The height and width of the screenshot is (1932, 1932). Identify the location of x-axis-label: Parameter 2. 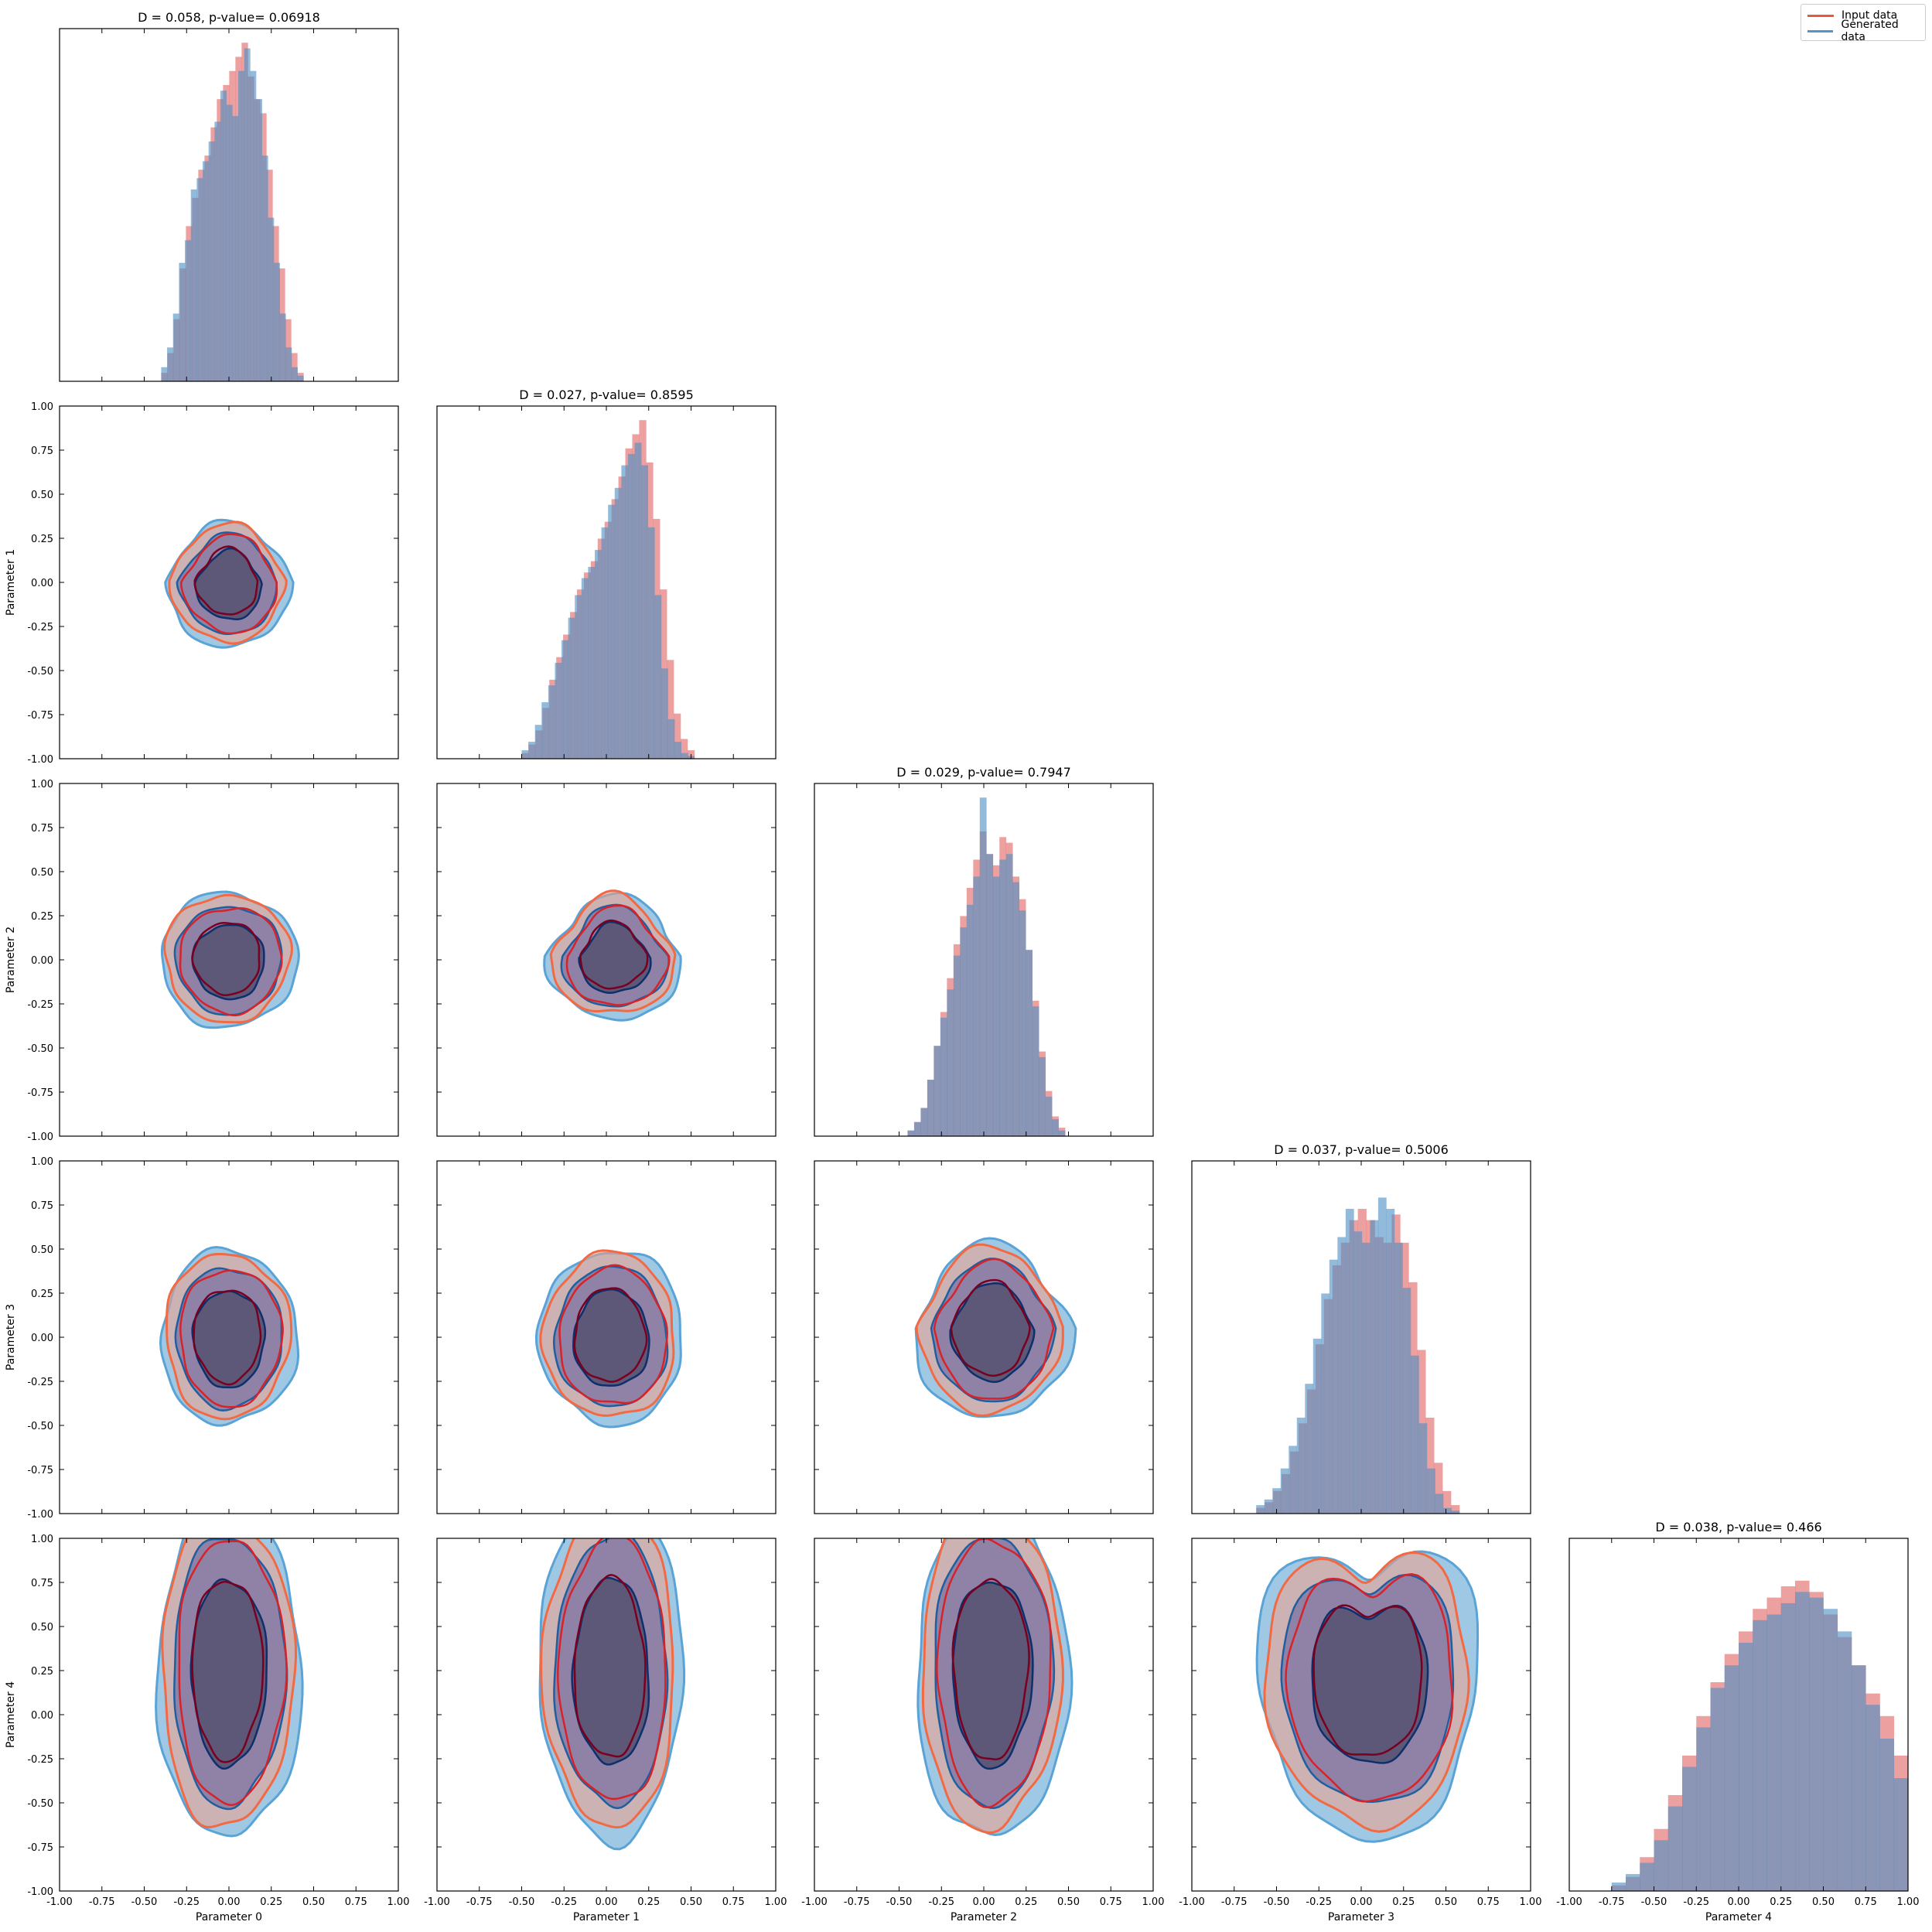
(984, 1917).